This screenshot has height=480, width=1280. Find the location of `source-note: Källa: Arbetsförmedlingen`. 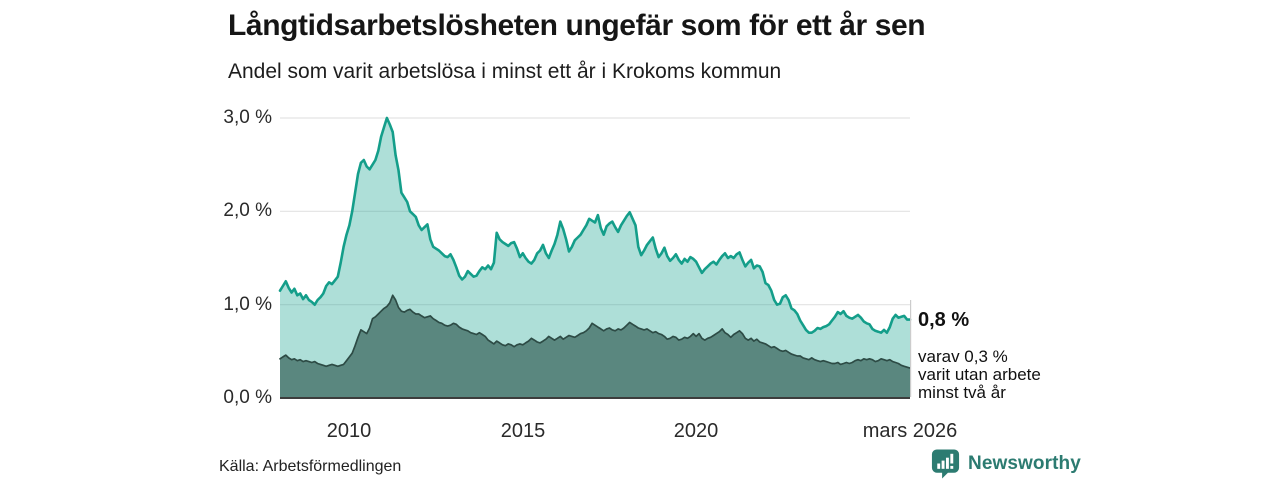

source-note: Källa: Arbetsförmedlingen is located at coordinates (310, 466).